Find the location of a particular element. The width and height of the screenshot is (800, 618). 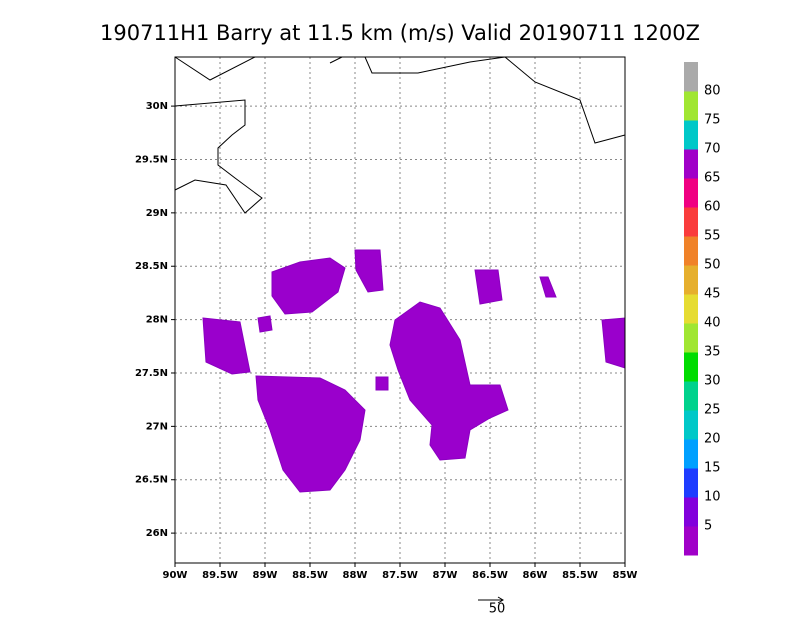

colorbar-label: 15 is located at coordinates (712, 468).